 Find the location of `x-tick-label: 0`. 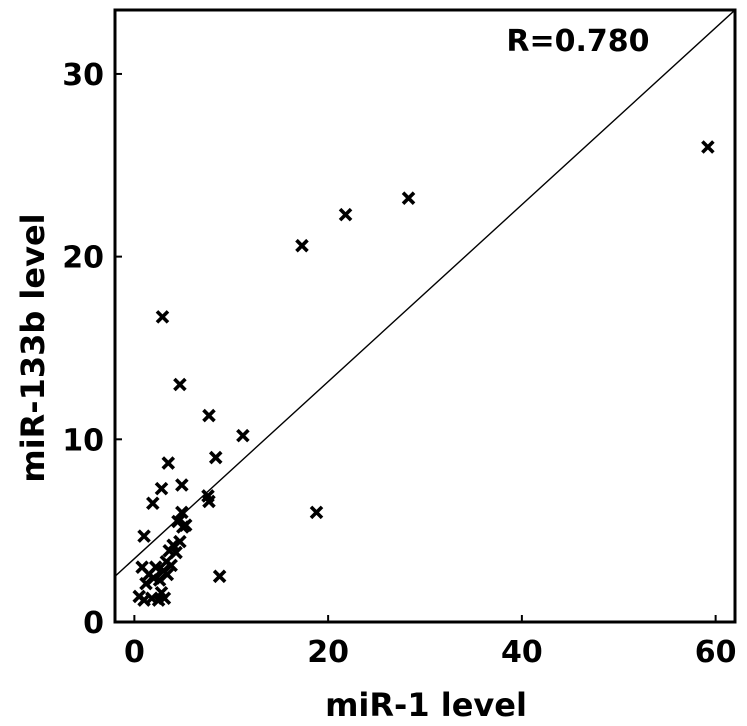

x-tick-label: 0 is located at coordinates (134, 652).